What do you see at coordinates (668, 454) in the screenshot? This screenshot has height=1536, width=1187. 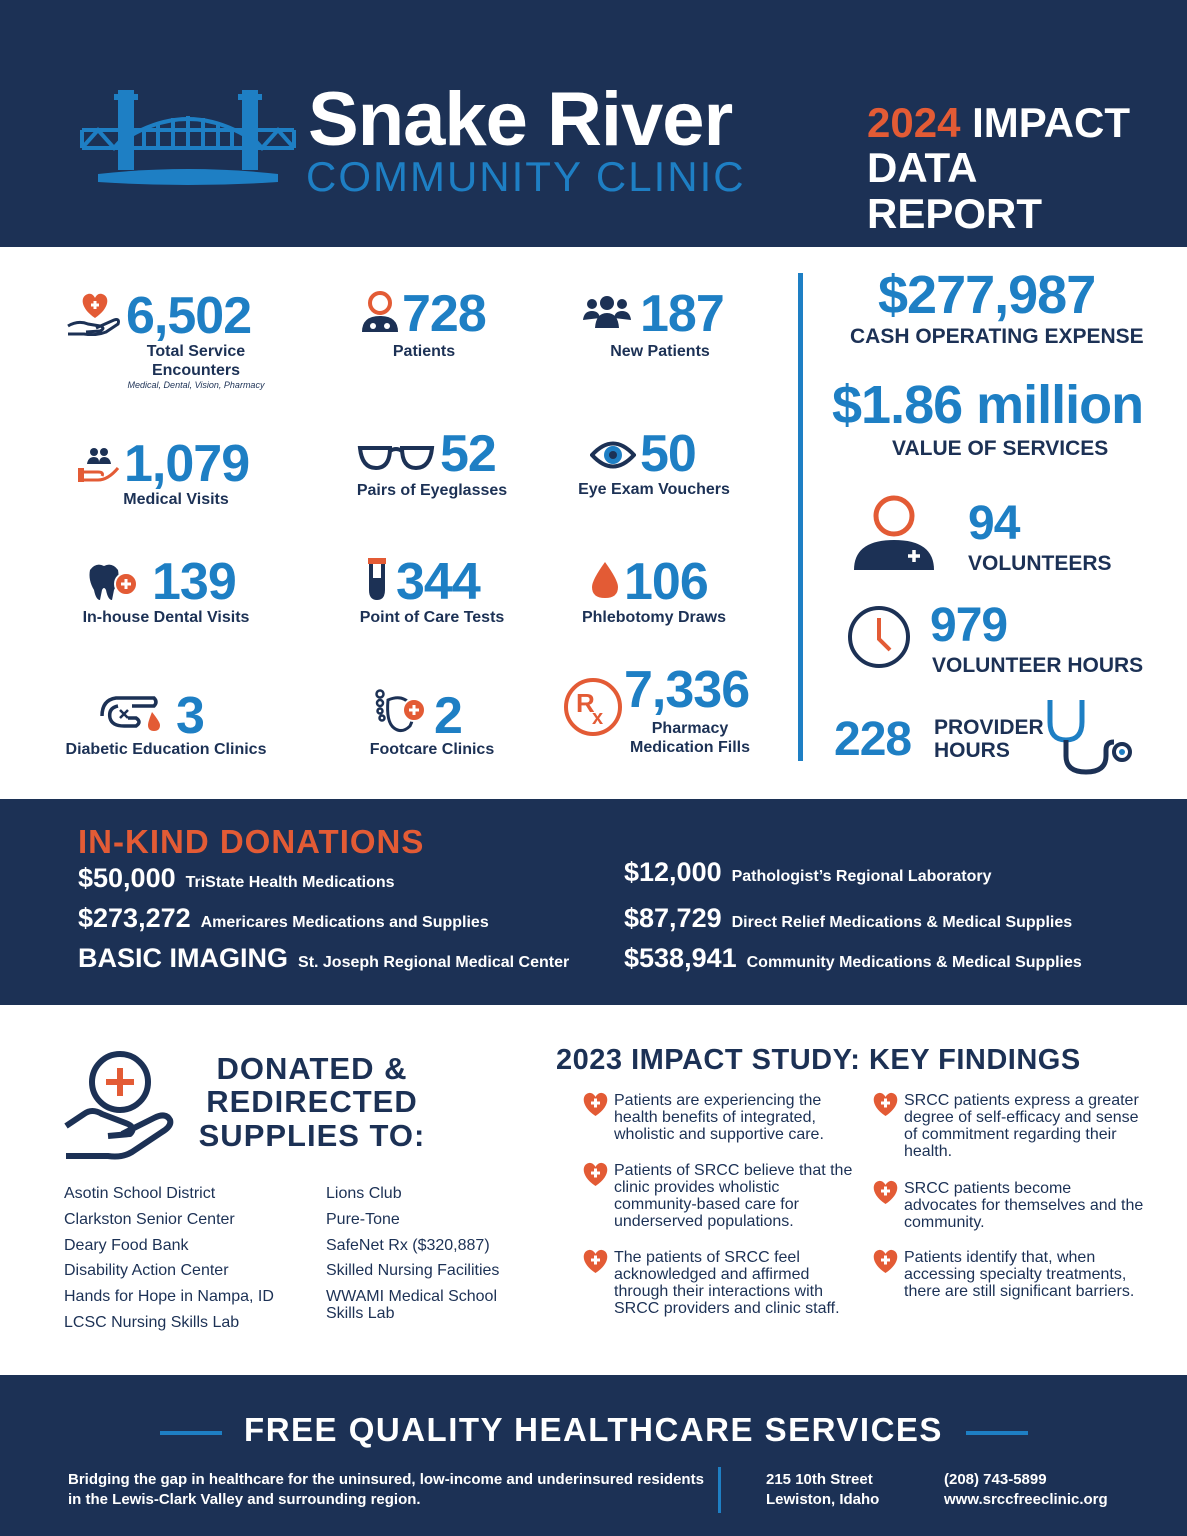 I see `stat-eye-exams-value: 50` at bounding box center [668, 454].